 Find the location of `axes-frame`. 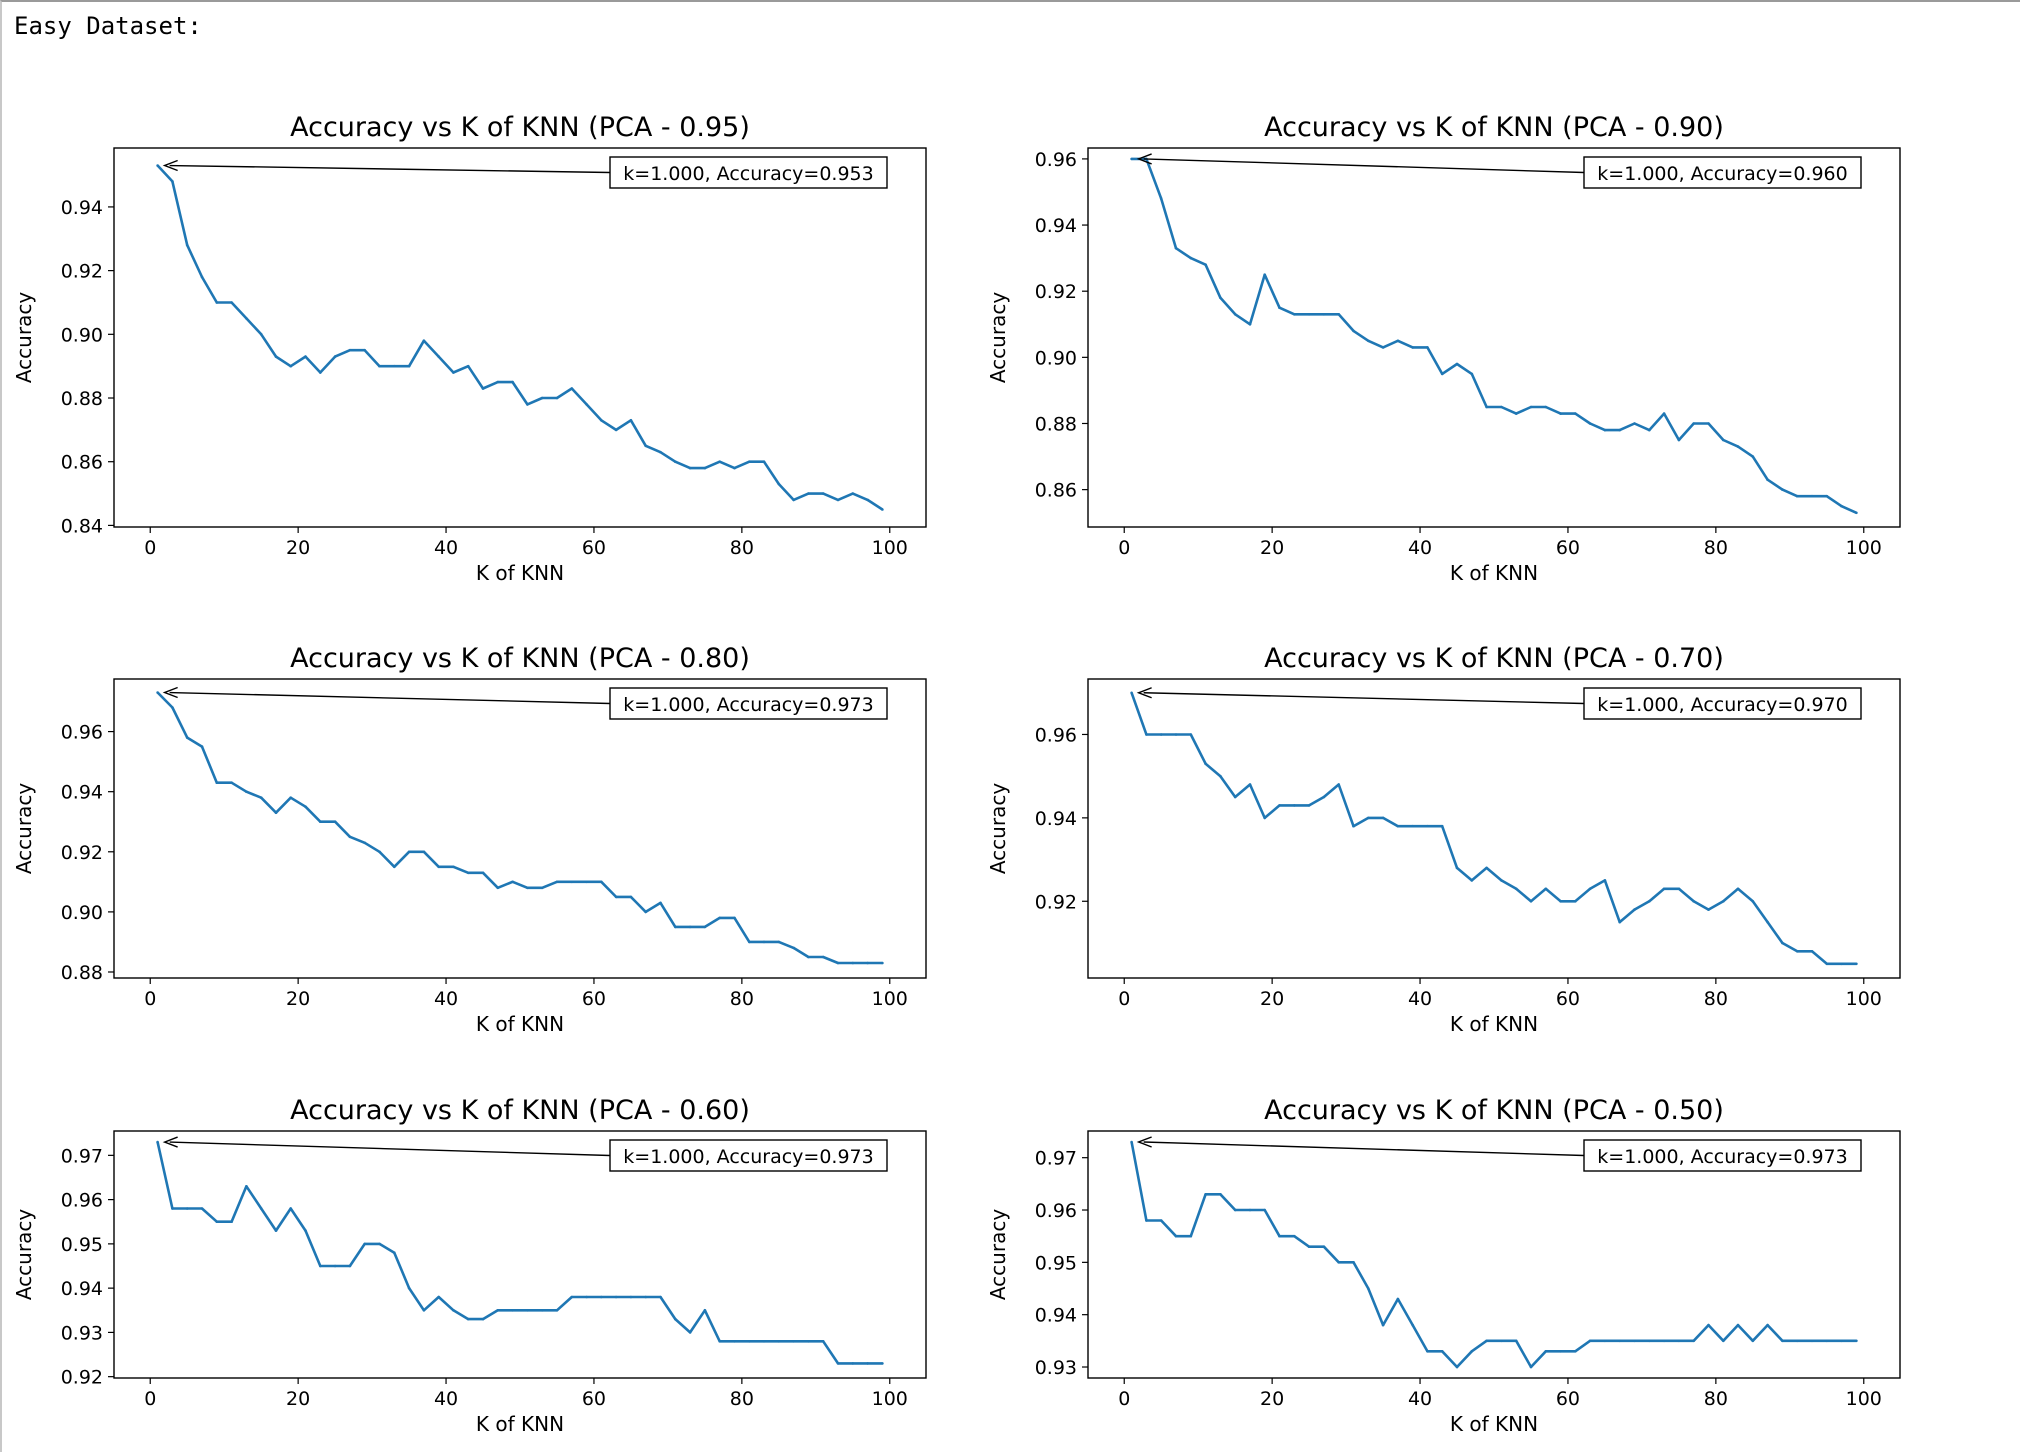

axes-frame is located at coordinates (520, 1254).